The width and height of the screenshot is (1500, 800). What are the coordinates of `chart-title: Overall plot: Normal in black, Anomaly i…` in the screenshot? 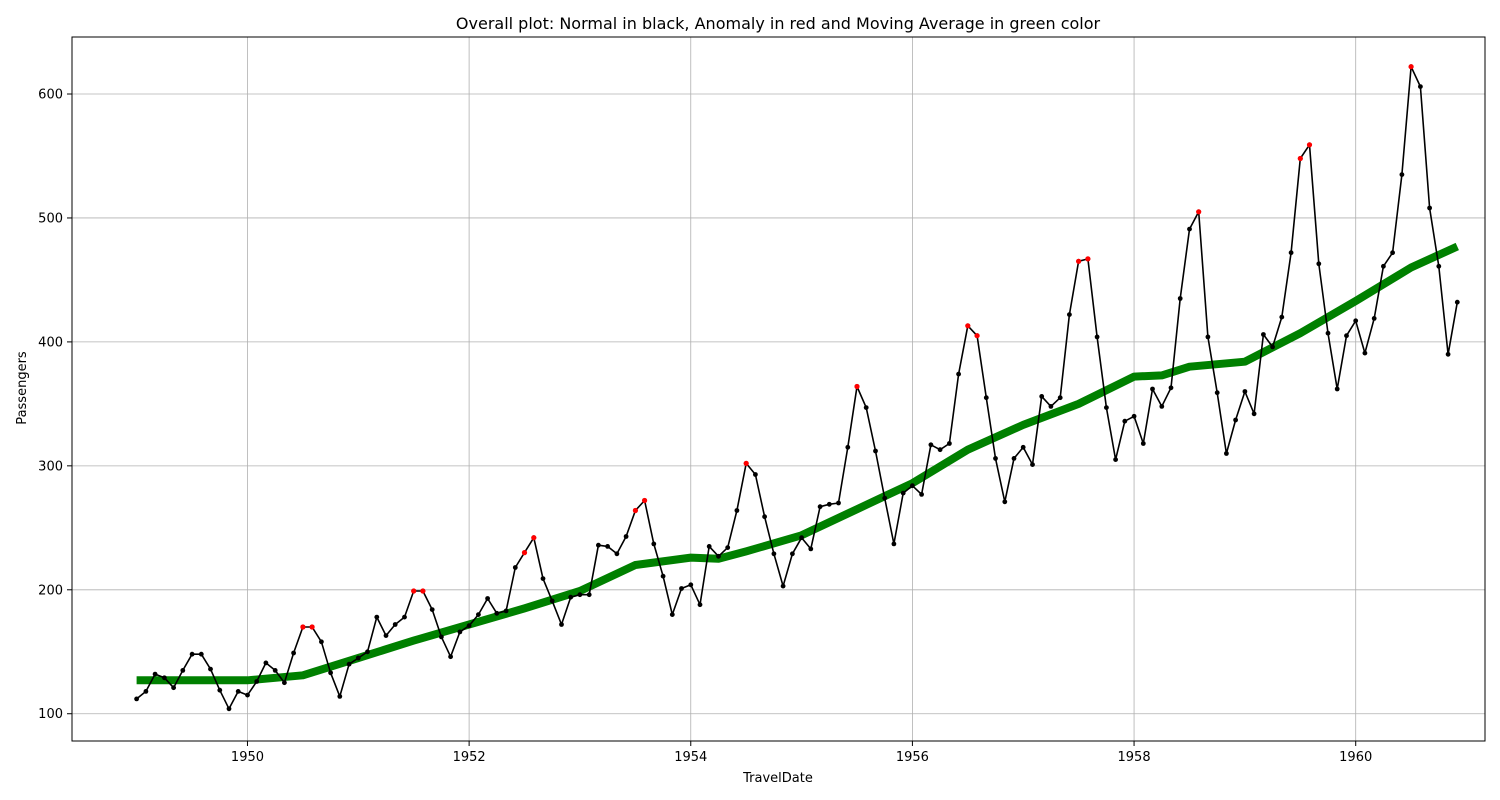 It's located at (778, 23).